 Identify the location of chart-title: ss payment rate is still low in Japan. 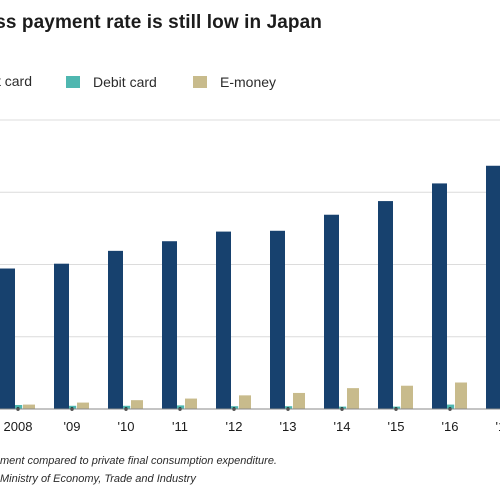
(250, 26).